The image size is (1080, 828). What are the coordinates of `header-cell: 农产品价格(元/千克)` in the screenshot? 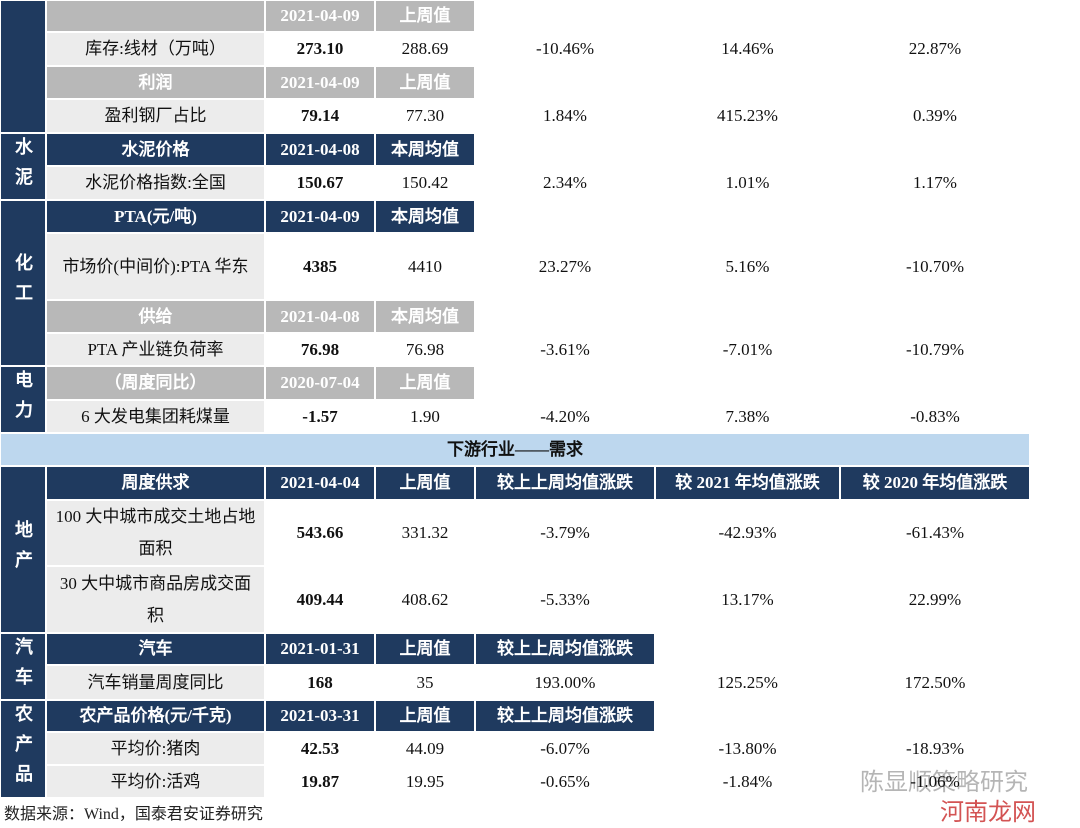 It's located at (155, 716).